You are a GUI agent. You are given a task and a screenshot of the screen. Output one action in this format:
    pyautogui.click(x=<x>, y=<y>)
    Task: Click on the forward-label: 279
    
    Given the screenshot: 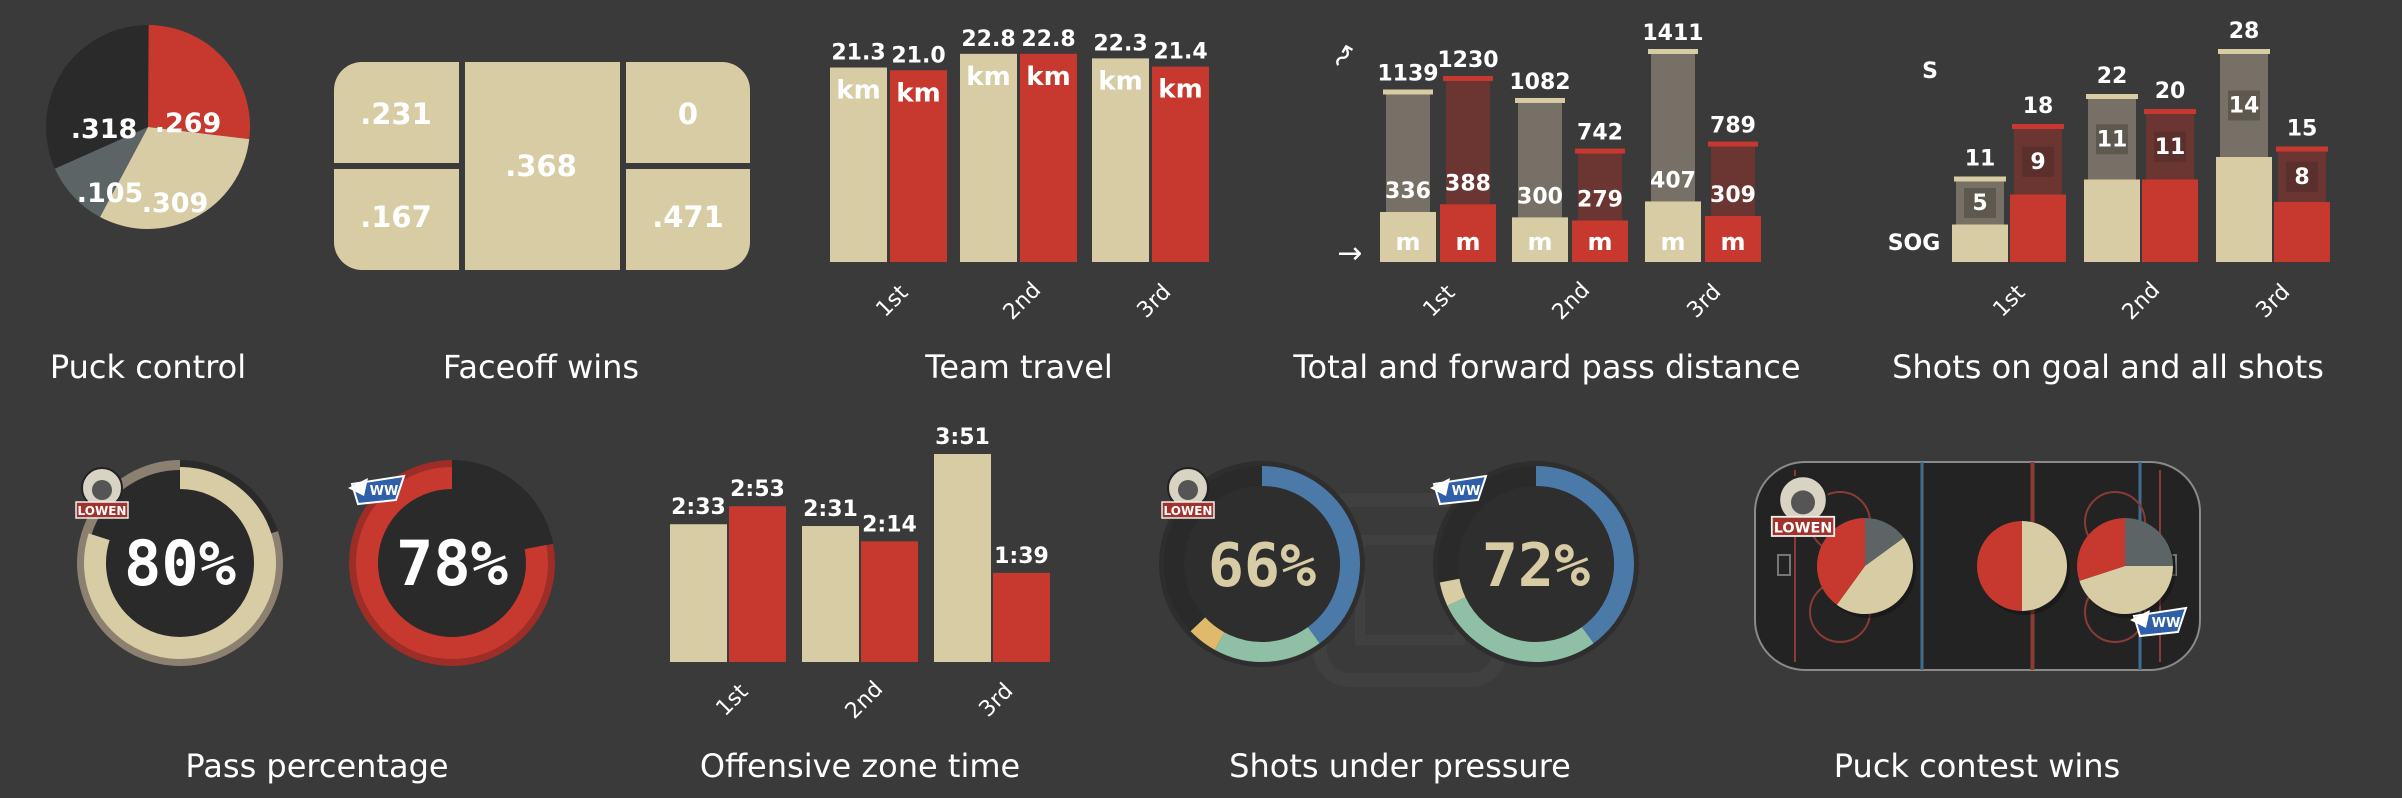 What is the action you would take?
    pyautogui.click(x=1600, y=199)
    